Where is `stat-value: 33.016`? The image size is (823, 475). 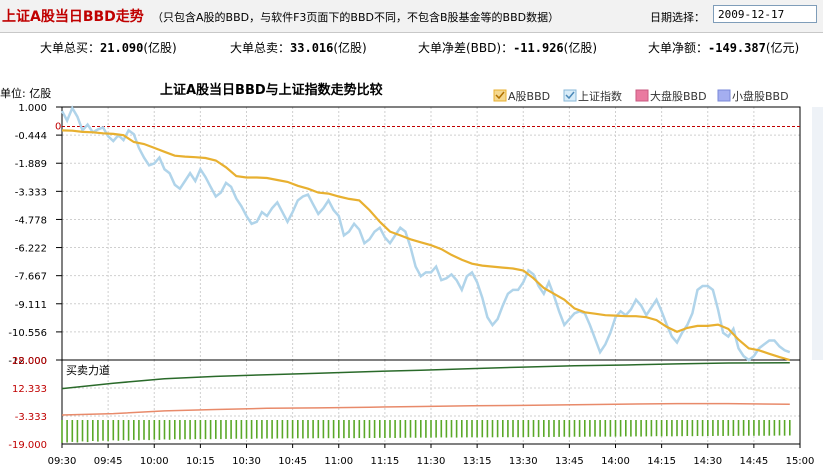
stat-value: 33.016 is located at coordinates (312, 48).